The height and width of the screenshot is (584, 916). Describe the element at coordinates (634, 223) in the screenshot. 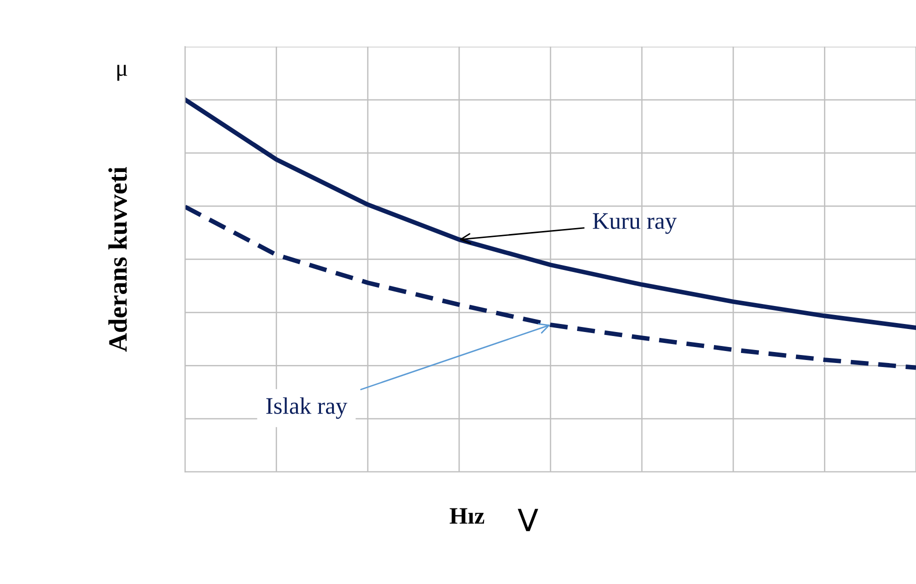

I see `series-label: Kuru ray` at that location.